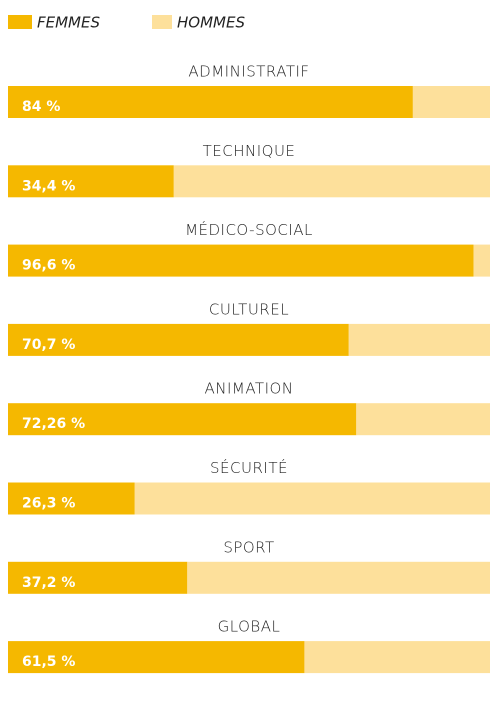 This screenshot has height=723, width=497. I want to click on category-label: ADMINISTRATIF, so click(248, 72).